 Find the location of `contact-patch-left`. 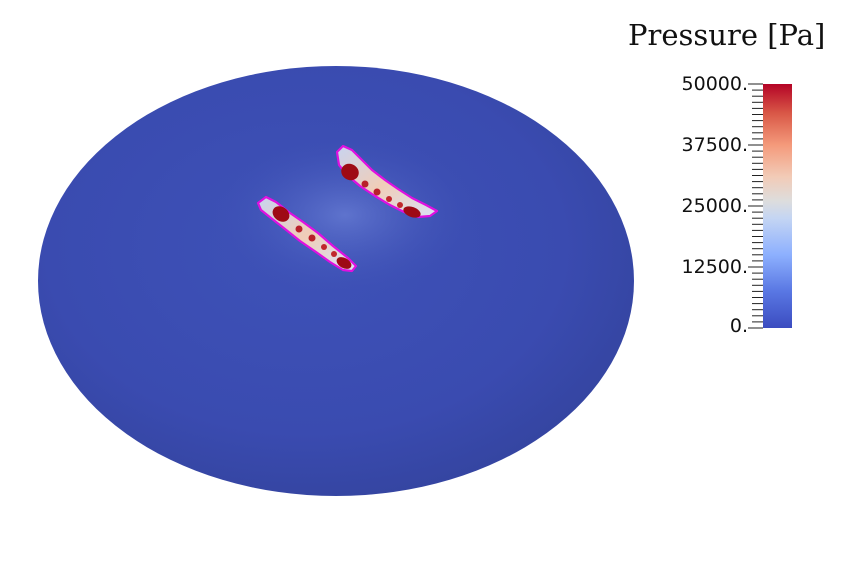

contact-patch-left is located at coordinates (307, 234).